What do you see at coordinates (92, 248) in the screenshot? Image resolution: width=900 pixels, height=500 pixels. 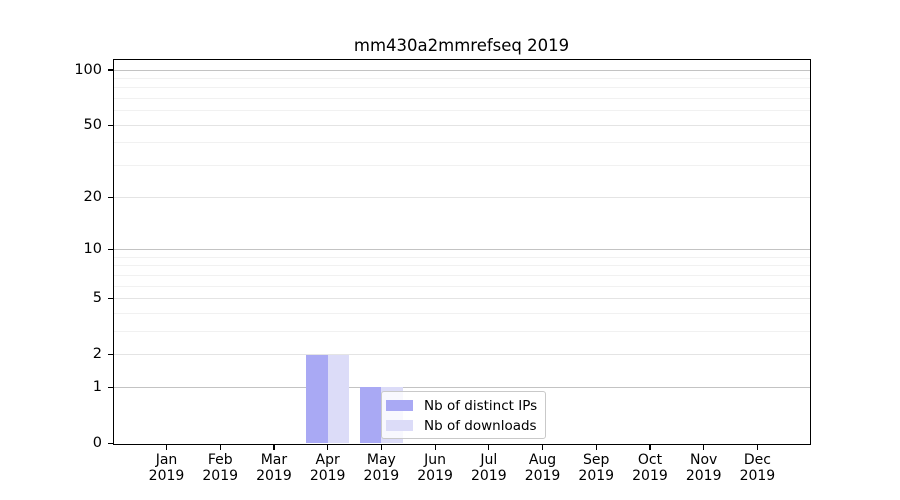 I see `y-axis-label: 10` at bounding box center [92, 248].